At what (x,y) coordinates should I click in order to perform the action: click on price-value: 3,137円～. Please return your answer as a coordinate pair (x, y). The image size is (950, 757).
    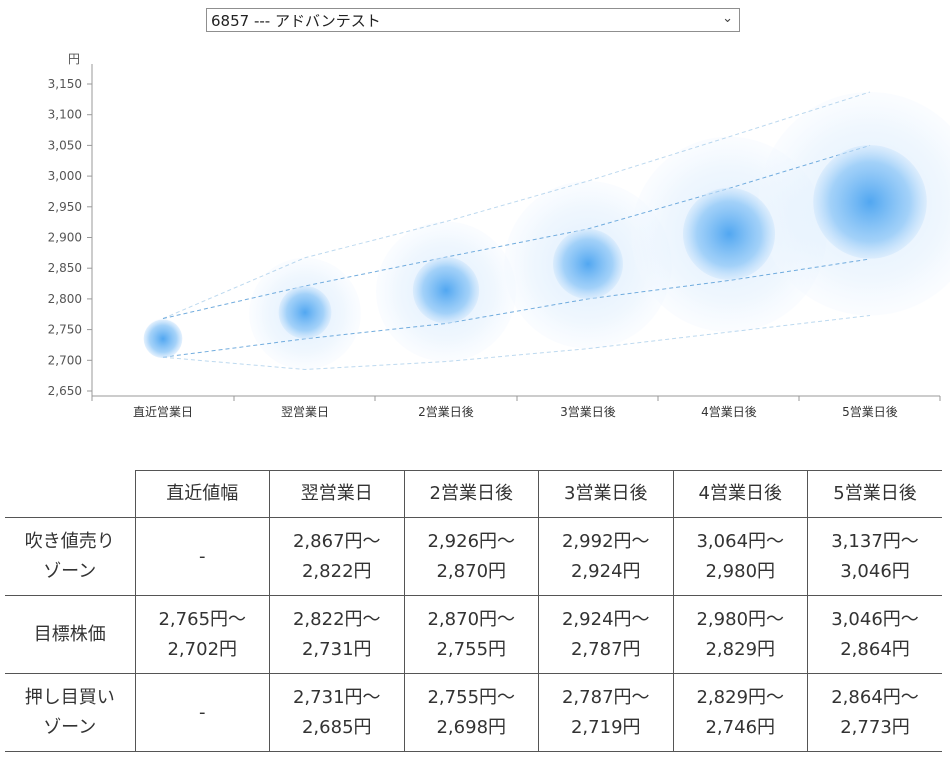
    Looking at the image, I should click on (875, 541).